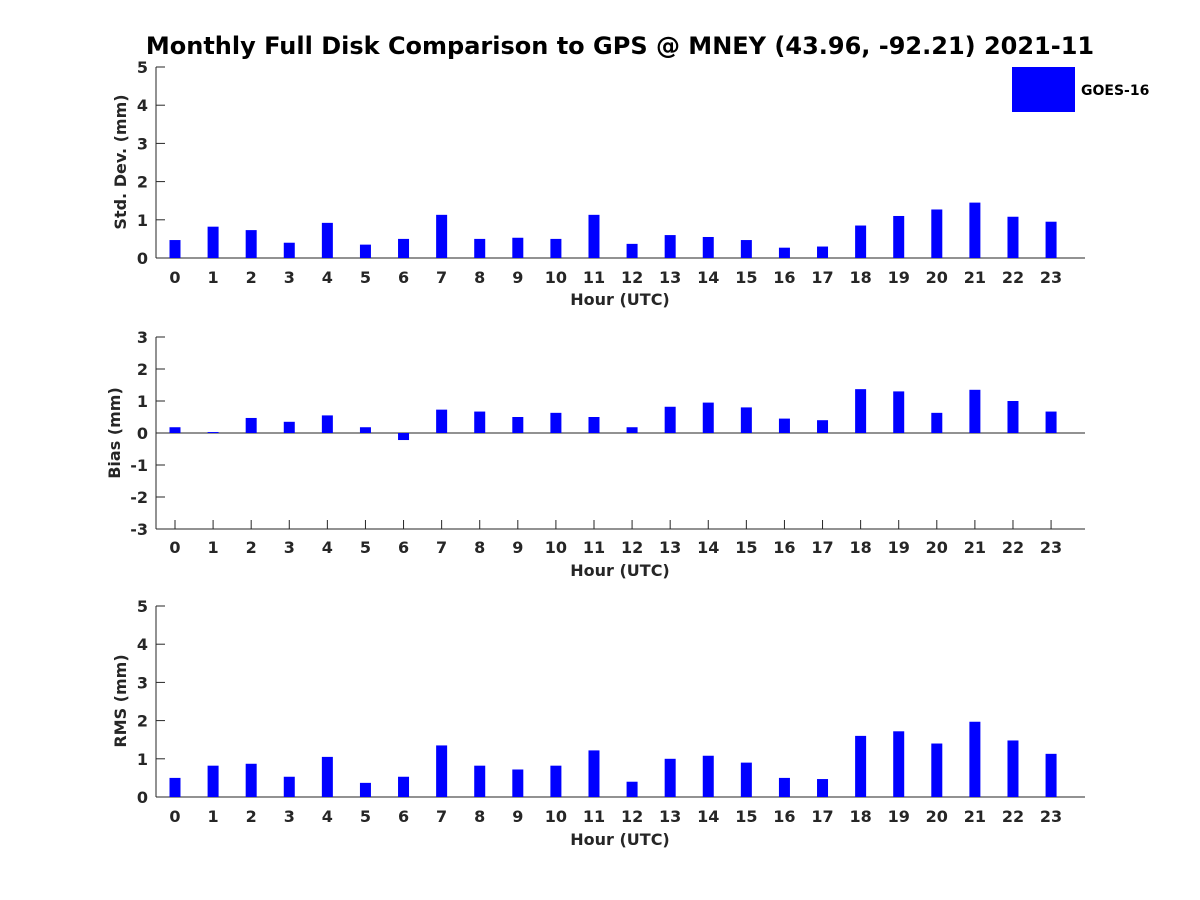  Describe the element at coordinates (441, 277) in the screenshot. I see `x-tick-label: 7` at that location.